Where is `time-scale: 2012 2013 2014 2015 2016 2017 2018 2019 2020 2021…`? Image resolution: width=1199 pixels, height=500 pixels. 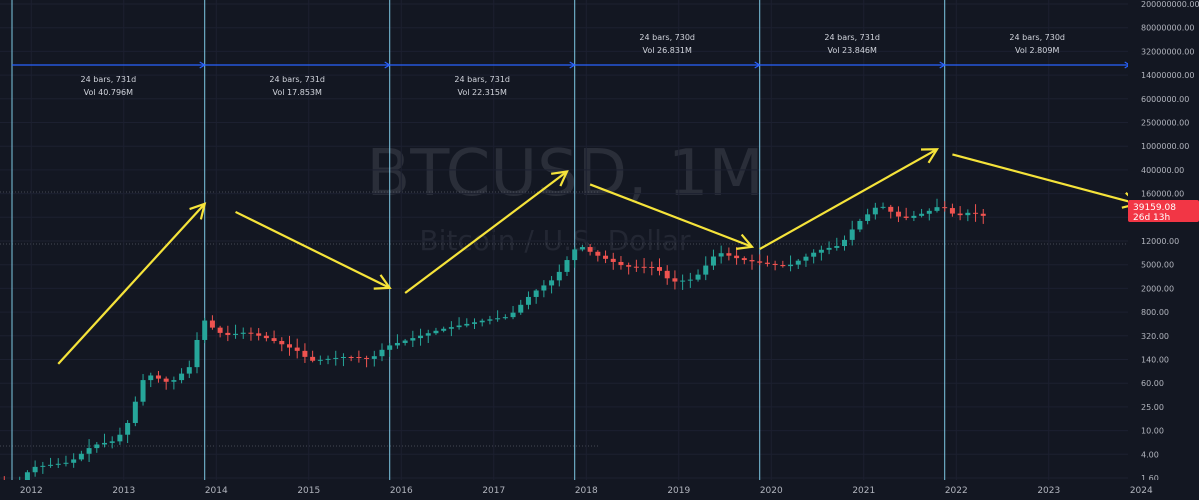
time-scale: 2012 2013 2014 2015 2016 2017 2018 2019 2020 2021… is located at coordinates (599, 490).